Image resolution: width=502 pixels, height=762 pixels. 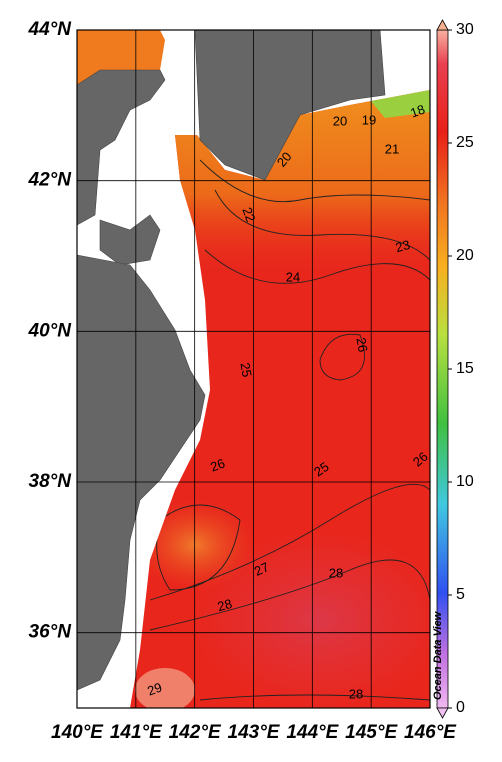 I want to click on contour-label: 23, so click(x=403, y=246).